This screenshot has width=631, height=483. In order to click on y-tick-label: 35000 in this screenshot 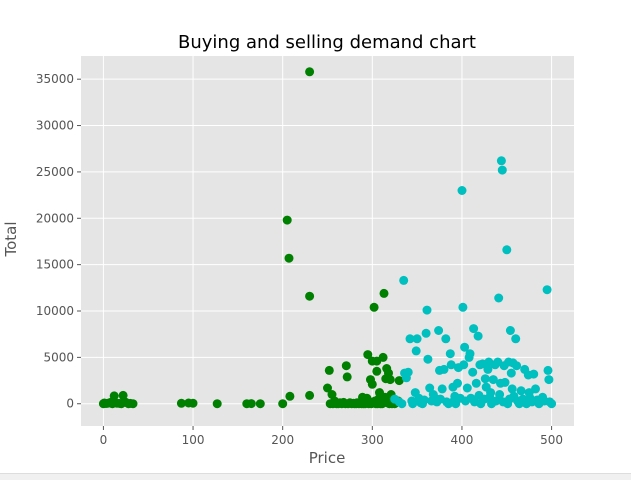, I will do `click(55, 79)`.